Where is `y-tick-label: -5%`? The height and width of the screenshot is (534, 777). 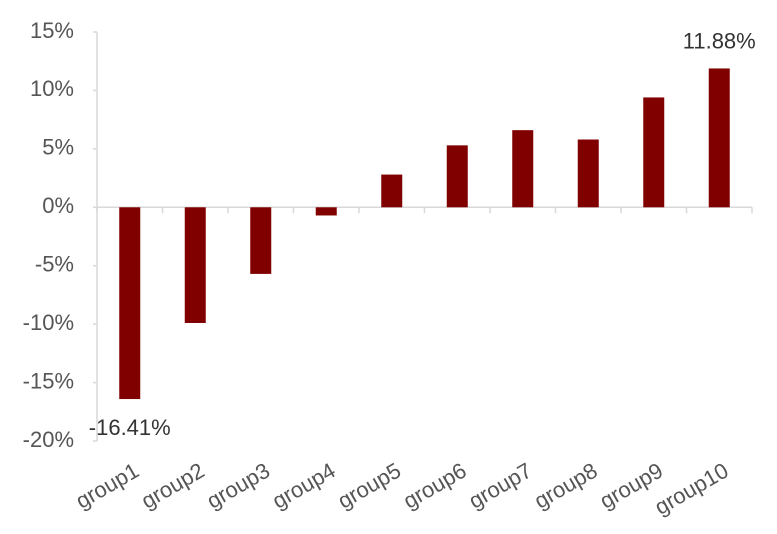 y-tick-label: -5% is located at coordinates (54, 264).